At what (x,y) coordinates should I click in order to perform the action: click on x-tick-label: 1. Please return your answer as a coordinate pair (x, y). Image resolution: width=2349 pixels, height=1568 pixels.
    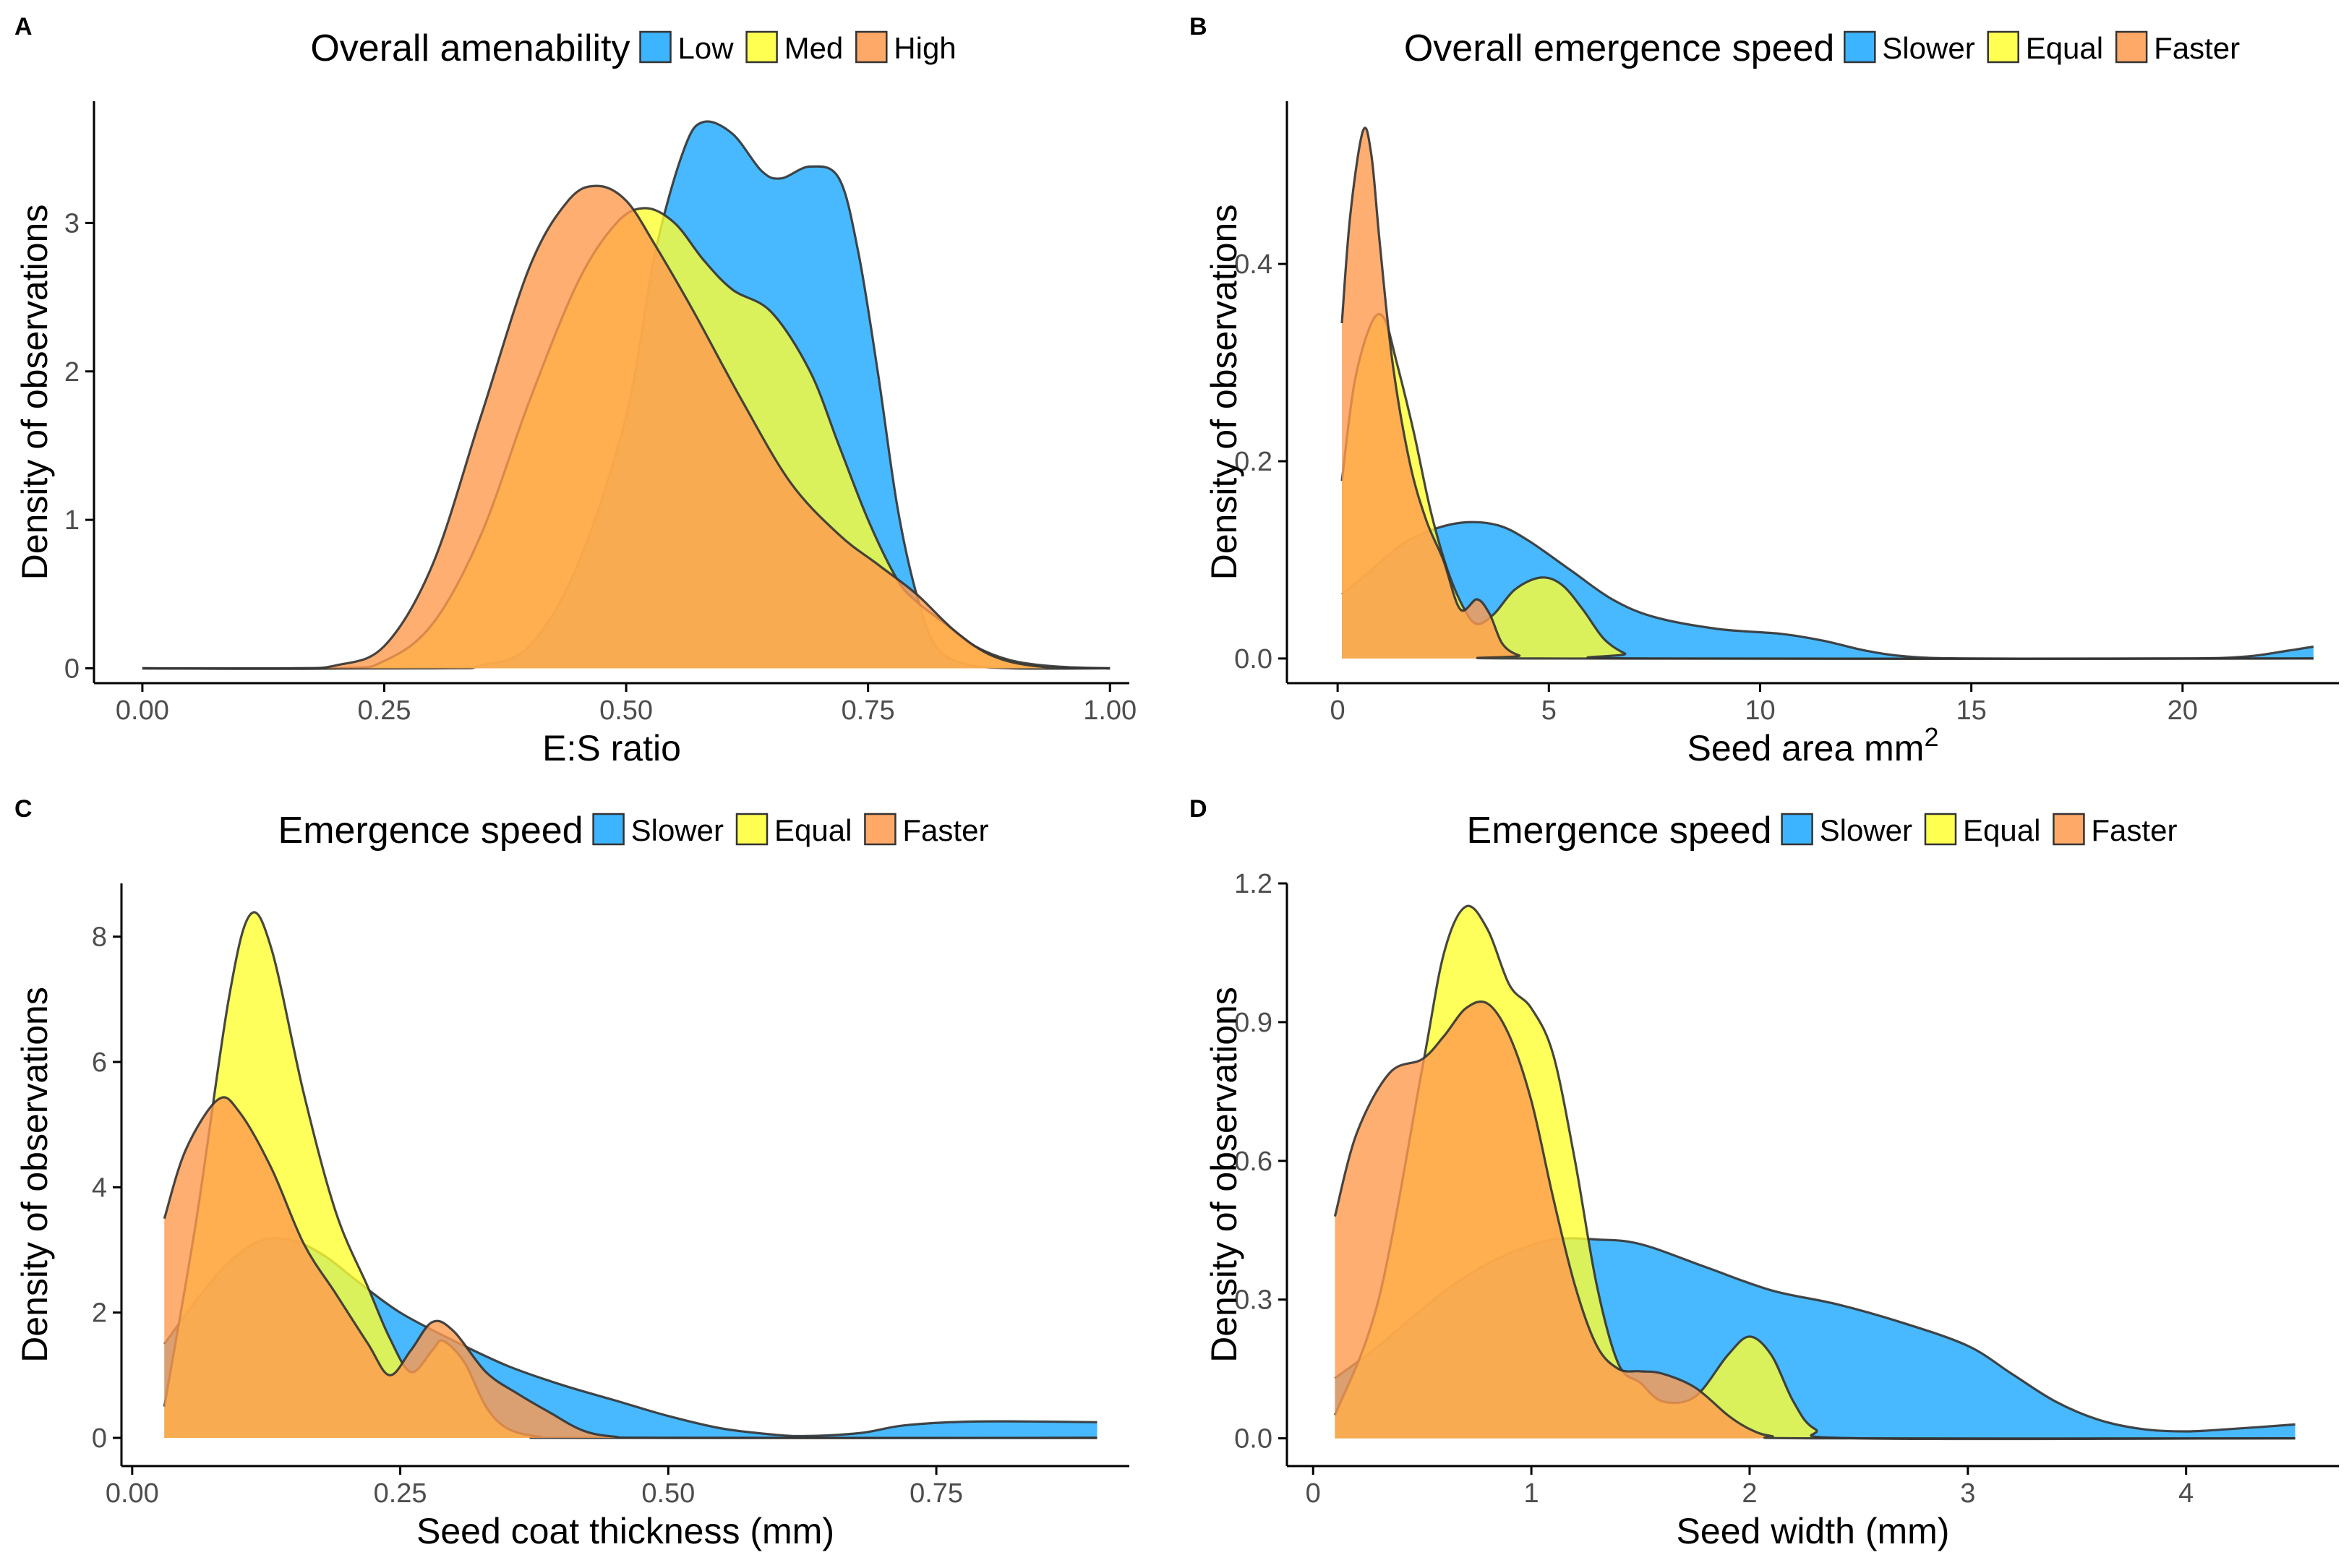
    Looking at the image, I should click on (1531, 1493).